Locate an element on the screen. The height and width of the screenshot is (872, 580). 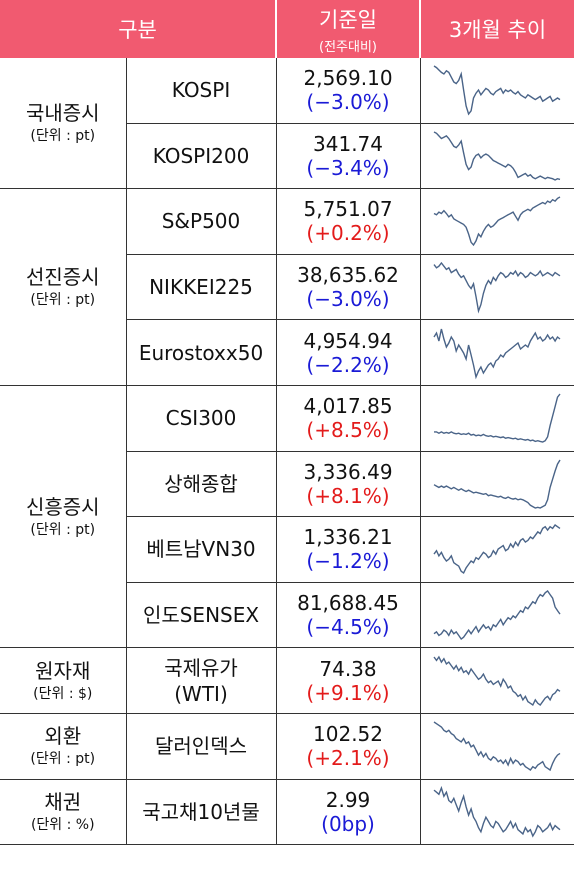
header-date-sub: (전주대비) is located at coordinates (348, 47).